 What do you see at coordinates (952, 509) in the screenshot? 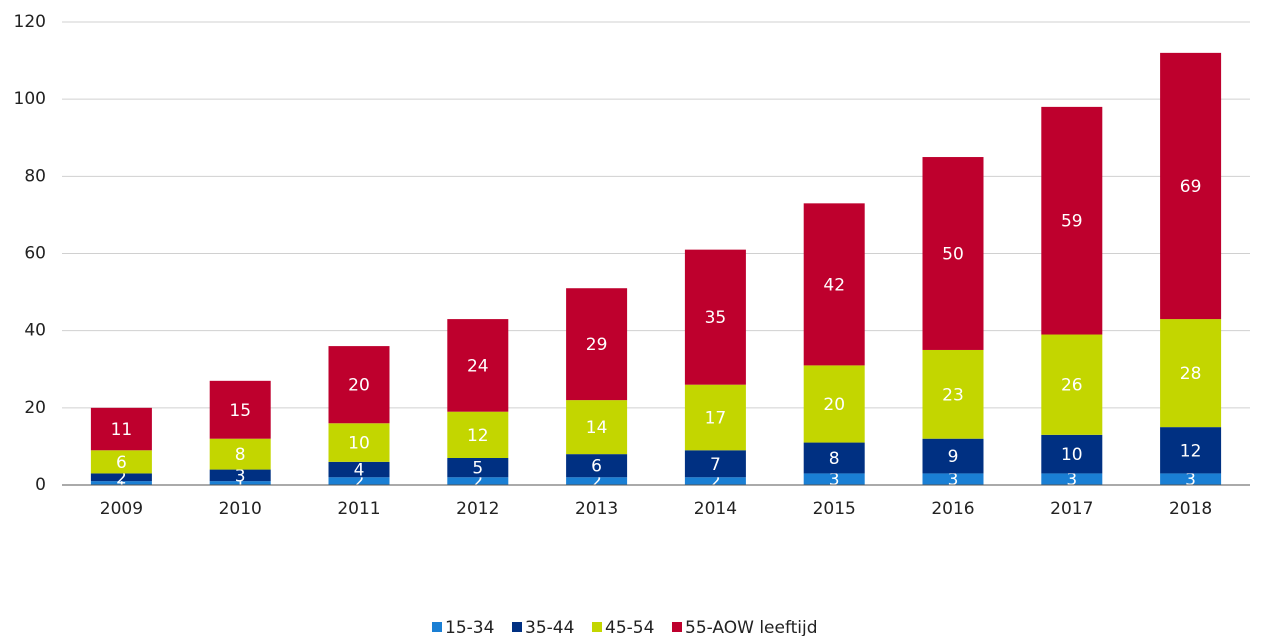
I see `x-tick-label: 2016` at bounding box center [952, 509].